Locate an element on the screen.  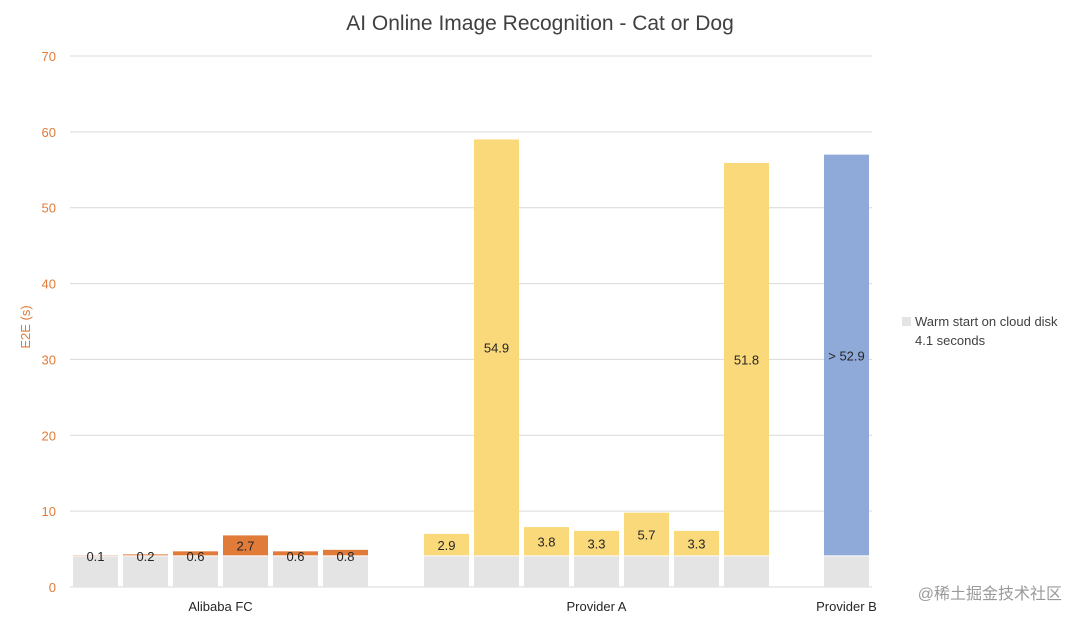
data-label: 0.2 is located at coordinates (145, 556).